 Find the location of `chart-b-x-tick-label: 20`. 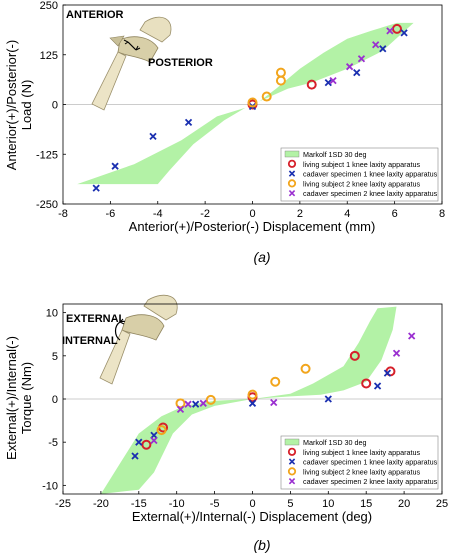

chart-b-x-tick-label: 20 is located at coordinates (404, 504).